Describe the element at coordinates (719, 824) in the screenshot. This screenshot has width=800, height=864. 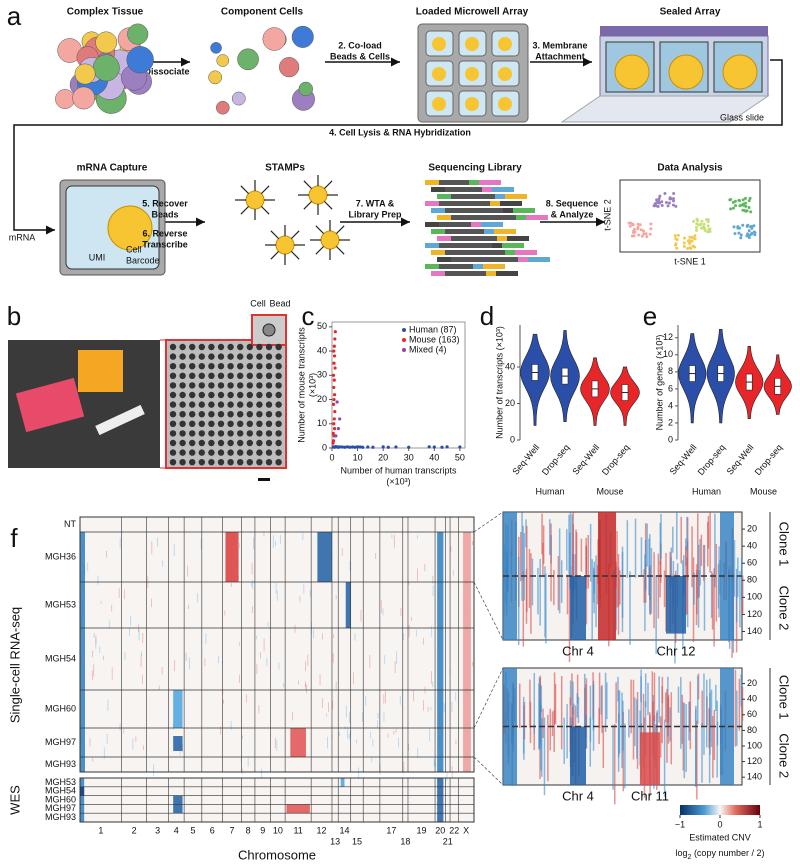
I see `colorbar-tick-label: 0` at that location.